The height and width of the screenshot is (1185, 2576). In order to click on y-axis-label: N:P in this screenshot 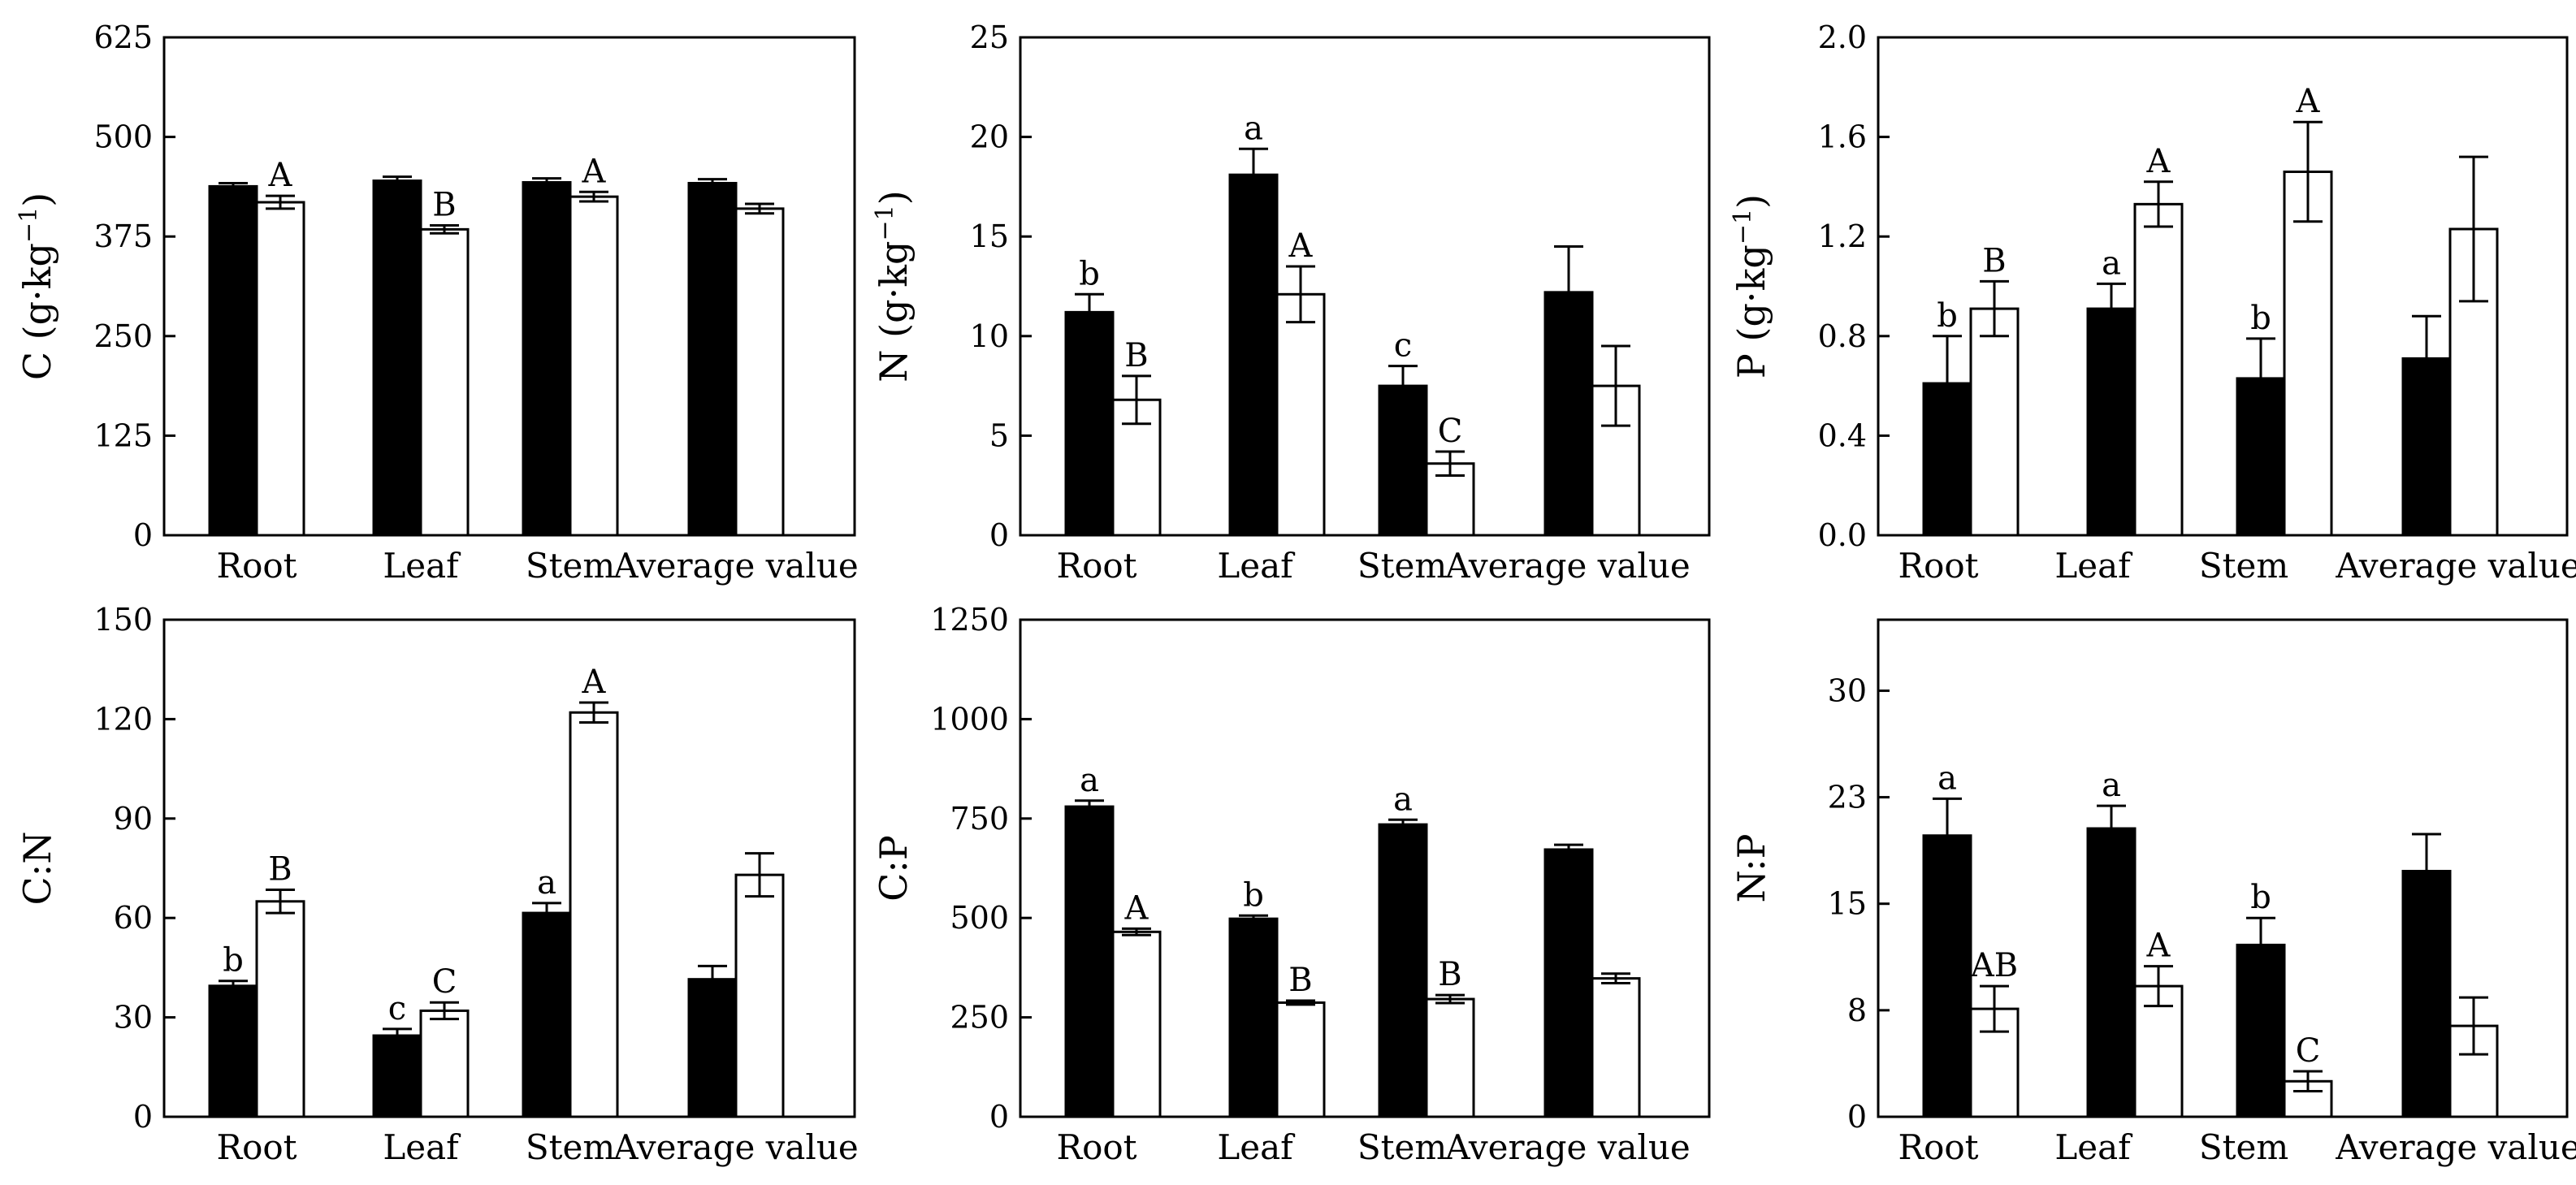, I will do `click(1751, 867)`.